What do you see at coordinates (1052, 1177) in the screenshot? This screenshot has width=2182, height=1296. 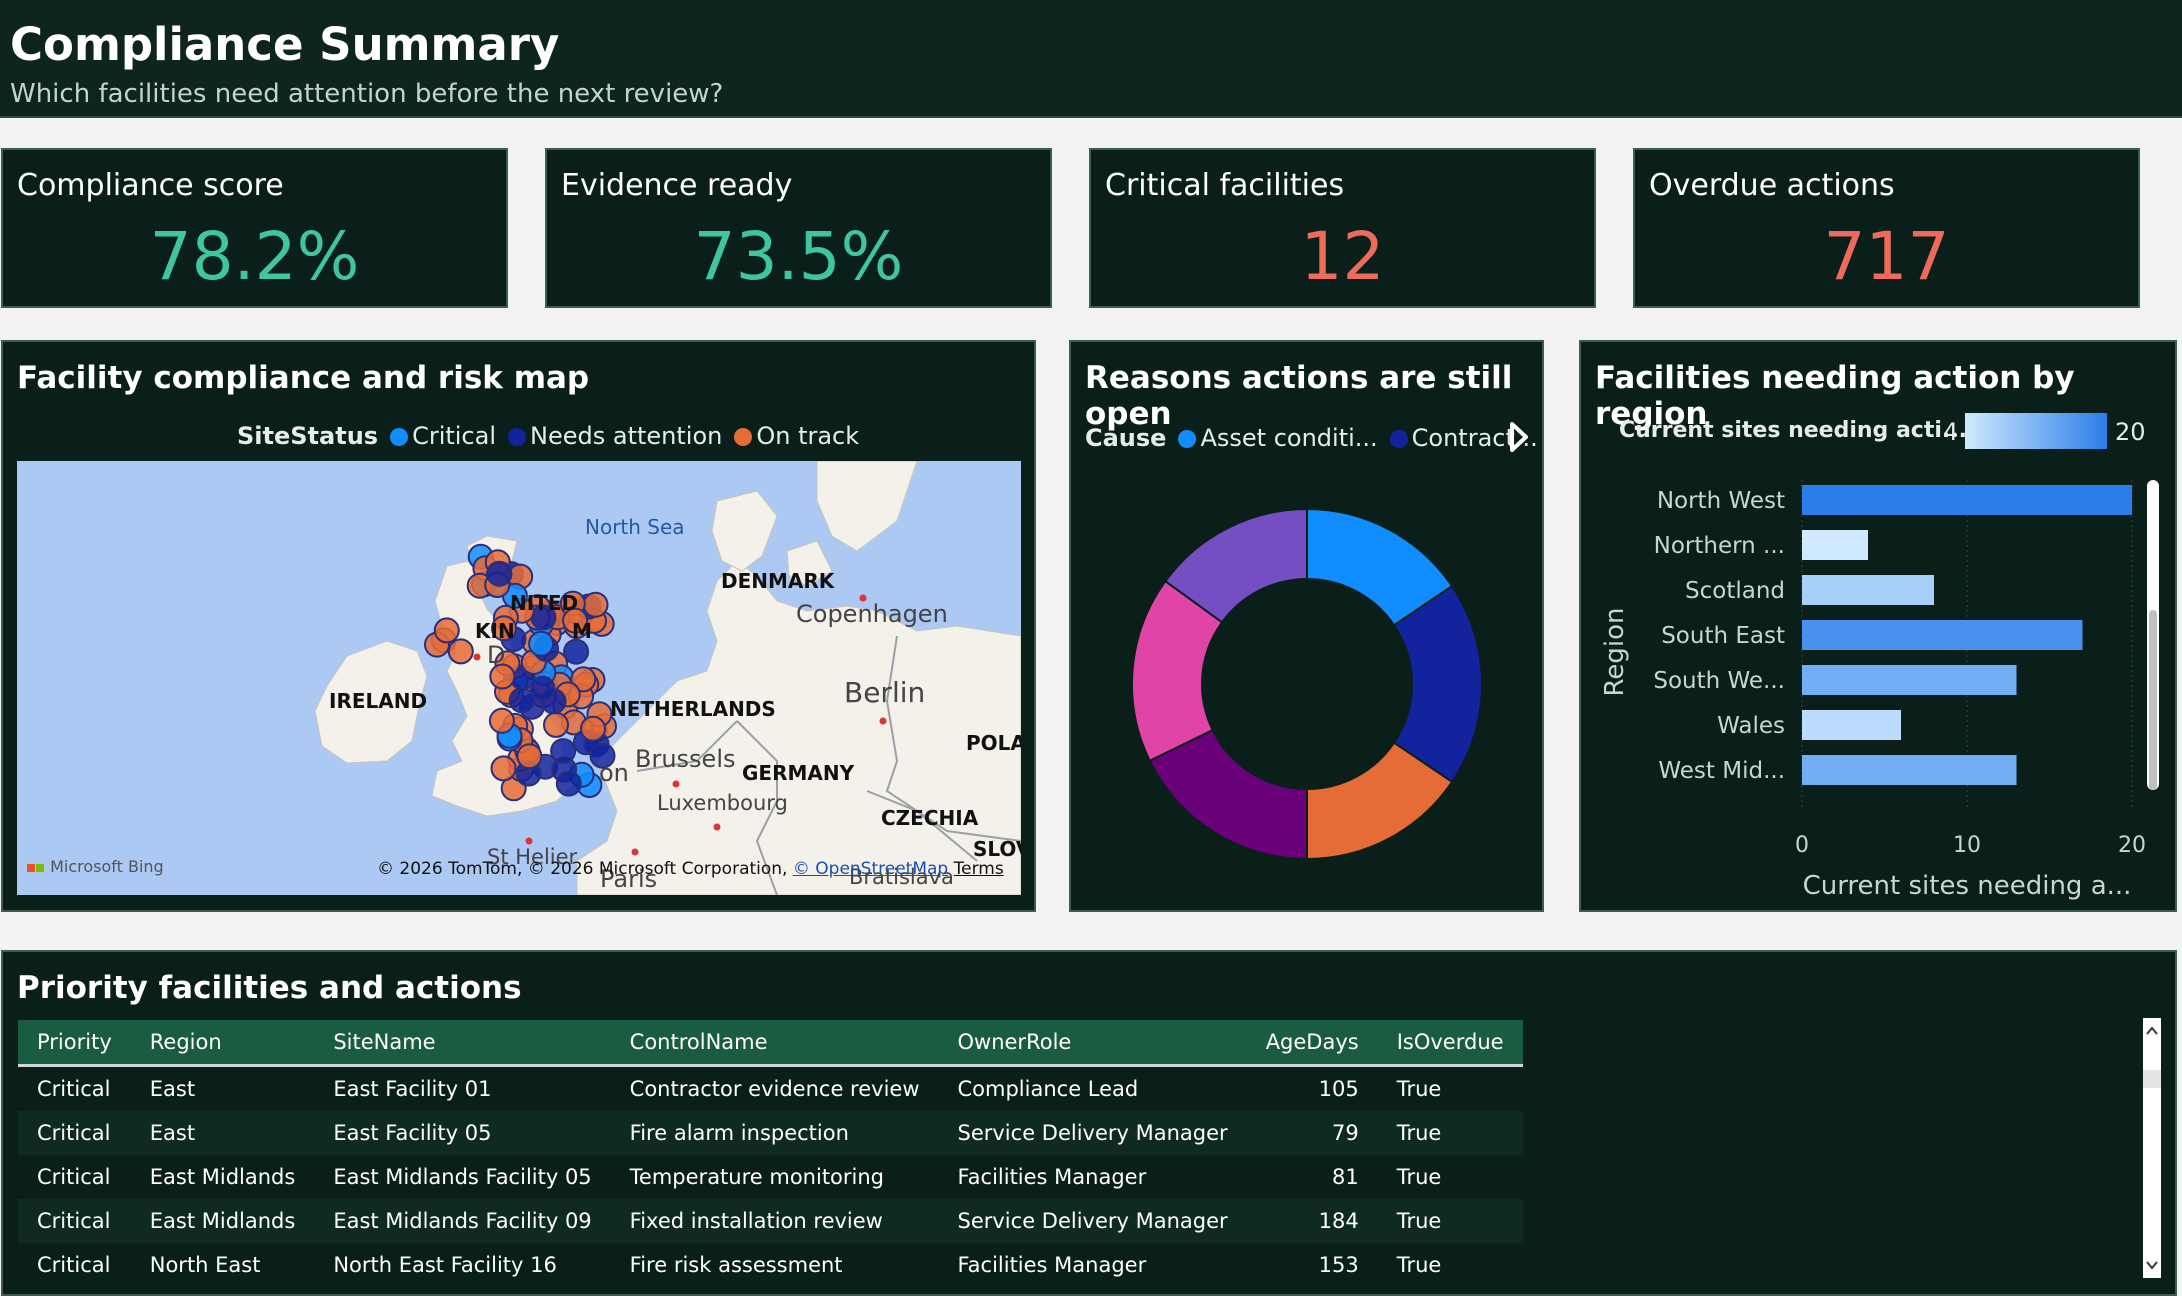 I see `table-cell: Facilities Manager` at bounding box center [1052, 1177].